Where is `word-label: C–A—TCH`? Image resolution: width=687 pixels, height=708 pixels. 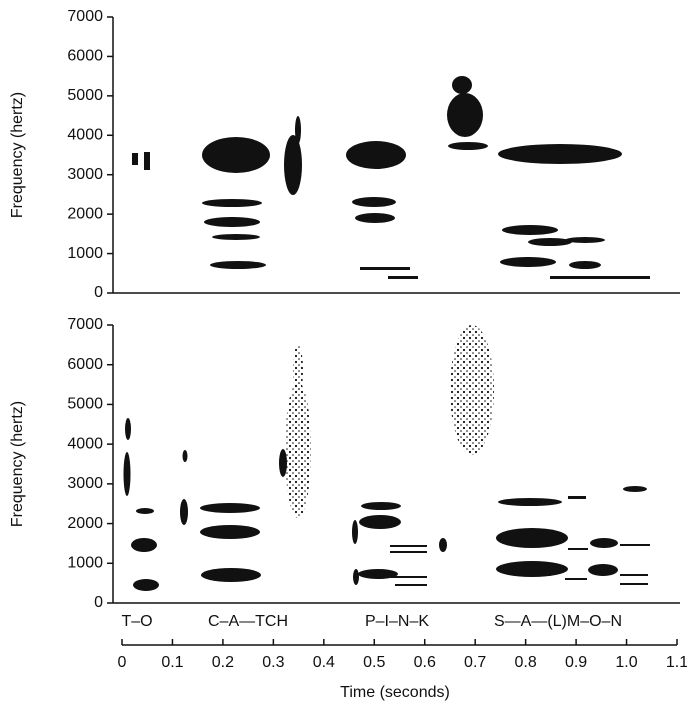 word-label: C–A—TCH is located at coordinates (248, 621).